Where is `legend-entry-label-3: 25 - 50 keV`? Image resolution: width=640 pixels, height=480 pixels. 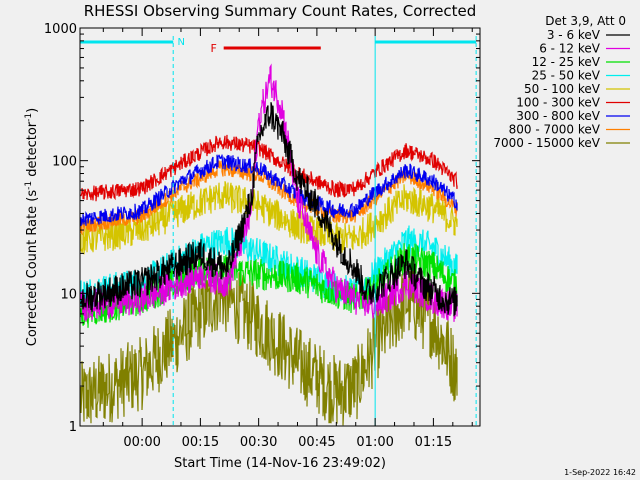 legend-entry-label-3: 25 - 50 keV is located at coordinates (566, 76).